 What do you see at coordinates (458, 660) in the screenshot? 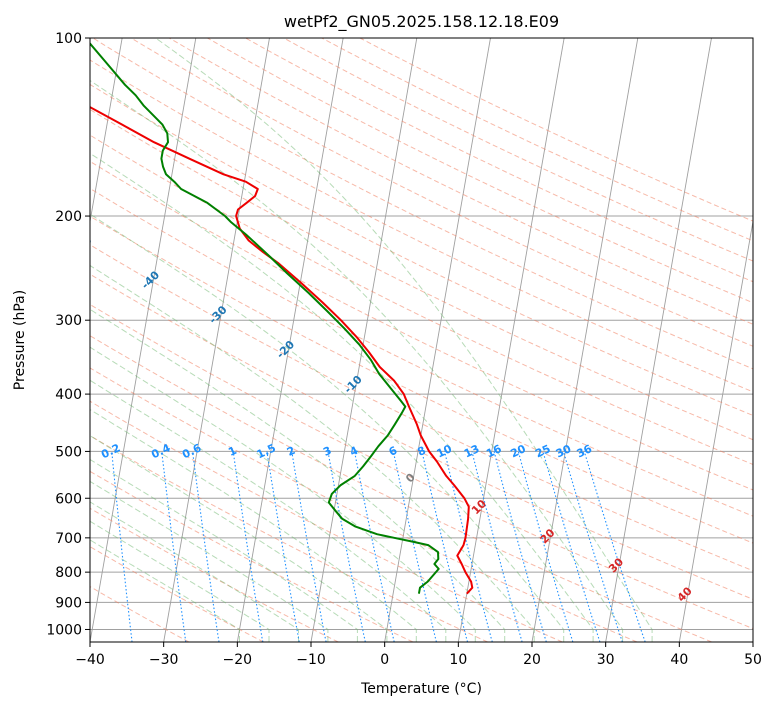
I see `x-tick-label: 10` at bounding box center [458, 660].